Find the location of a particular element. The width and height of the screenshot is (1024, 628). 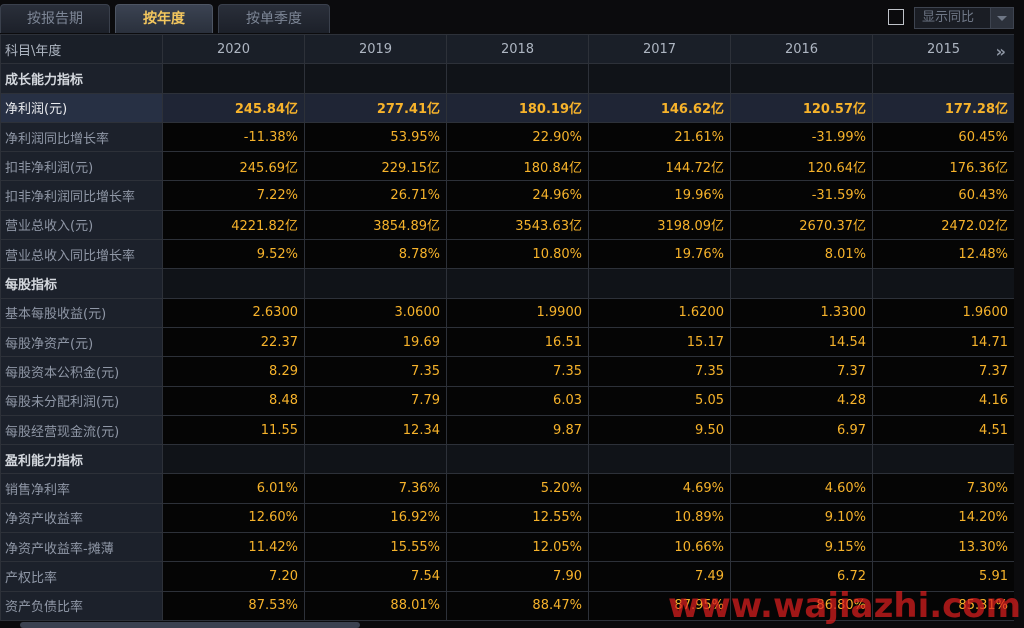

value-cell: 9.52% is located at coordinates (233, 254).